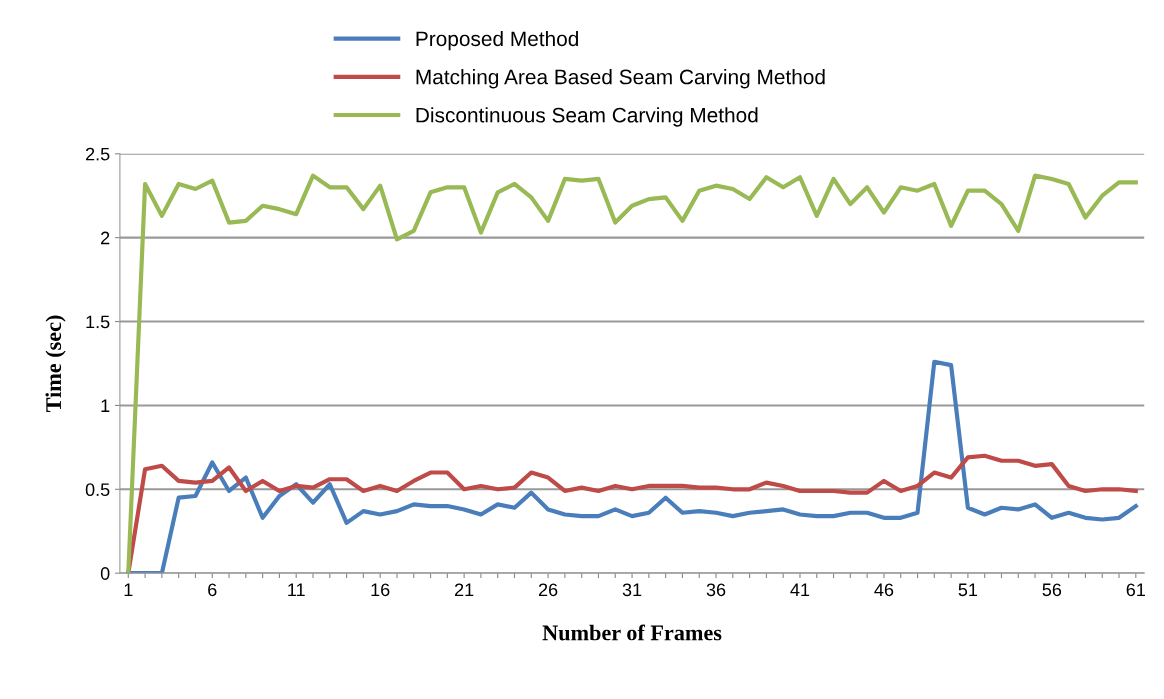 The width and height of the screenshot is (1164, 699). What do you see at coordinates (296, 589) in the screenshot?
I see `x-tick-label: 11` at bounding box center [296, 589].